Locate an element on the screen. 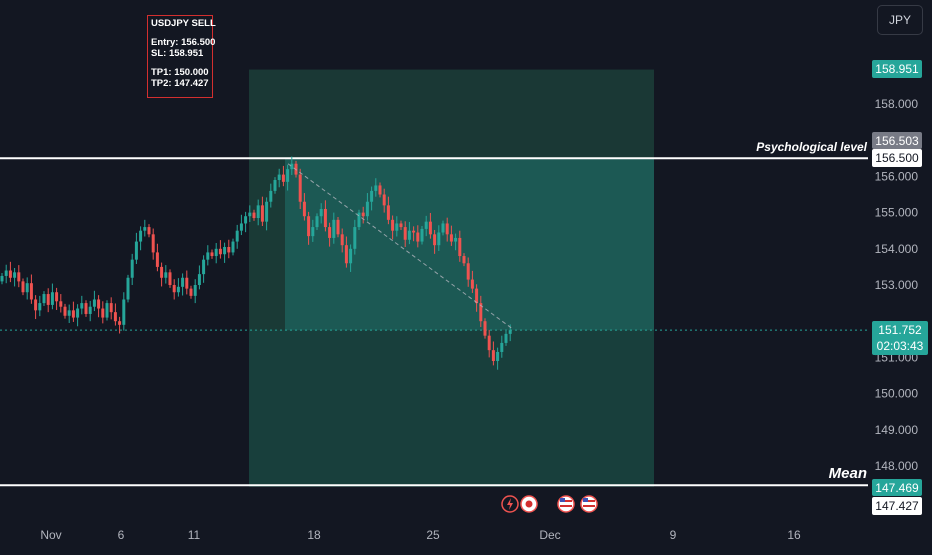 This screenshot has width=932, height=555. mean-price-text: 147.469 is located at coordinates (897, 488).